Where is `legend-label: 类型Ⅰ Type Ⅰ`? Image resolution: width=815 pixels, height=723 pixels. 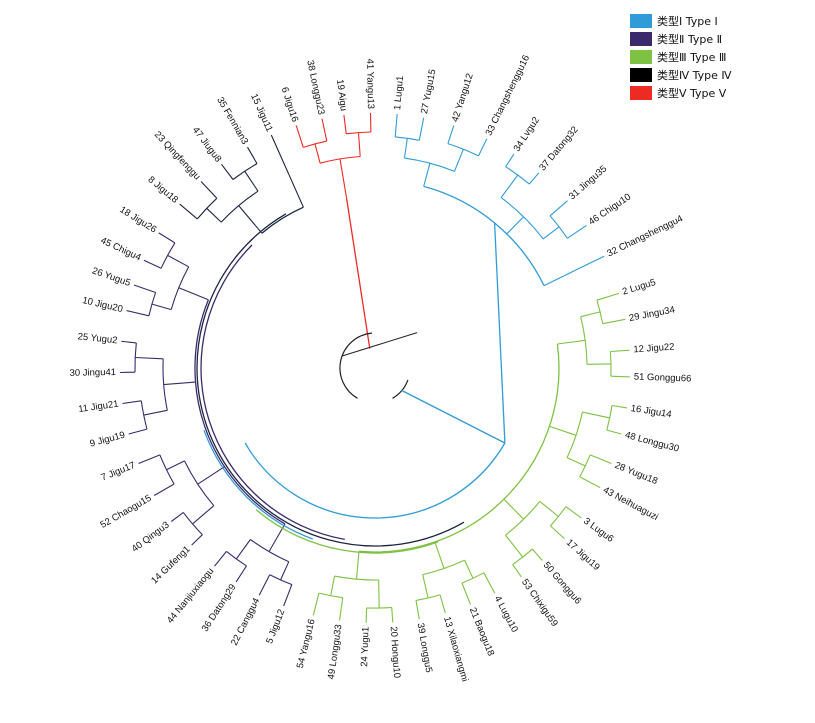
legend-label: 类型Ⅰ Type Ⅰ is located at coordinates (687, 21).